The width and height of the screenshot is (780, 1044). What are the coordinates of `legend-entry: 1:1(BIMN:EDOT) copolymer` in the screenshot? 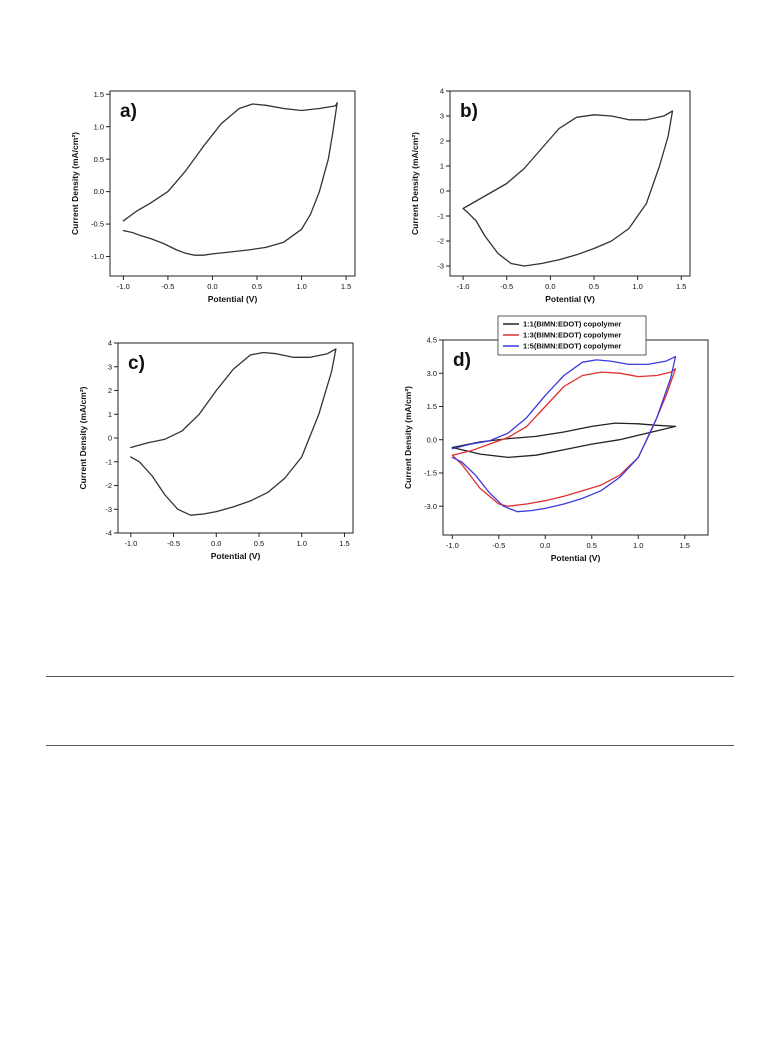 It's located at (572, 324).